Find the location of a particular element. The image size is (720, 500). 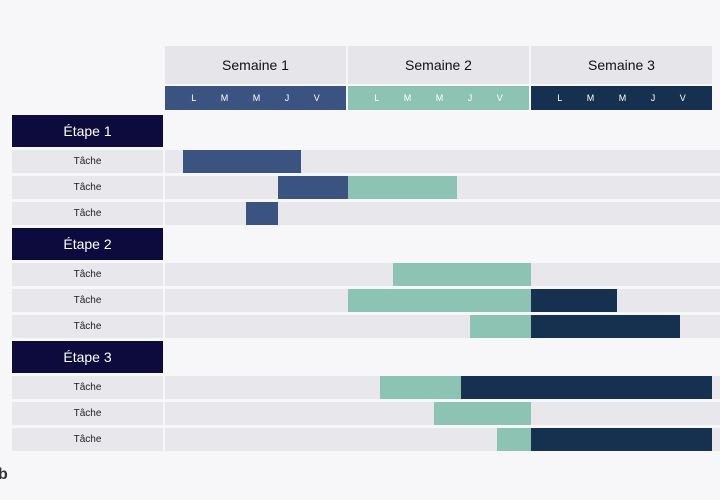

phase-header-1: Étape 1 is located at coordinates (87, 131).